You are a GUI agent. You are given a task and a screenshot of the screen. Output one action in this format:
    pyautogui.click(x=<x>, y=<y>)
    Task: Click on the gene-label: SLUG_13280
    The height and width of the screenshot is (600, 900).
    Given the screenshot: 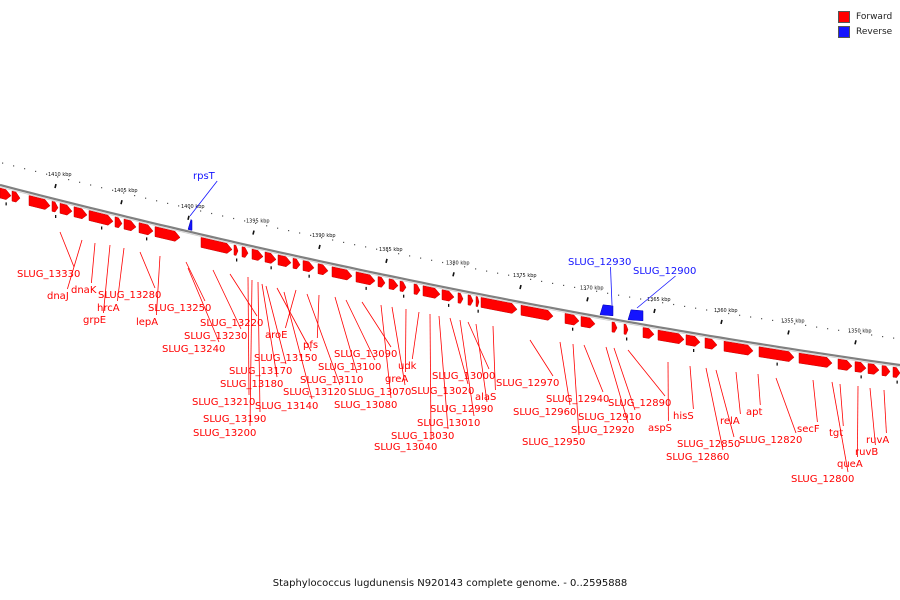 What is the action you would take?
    pyautogui.click(x=129, y=295)
    